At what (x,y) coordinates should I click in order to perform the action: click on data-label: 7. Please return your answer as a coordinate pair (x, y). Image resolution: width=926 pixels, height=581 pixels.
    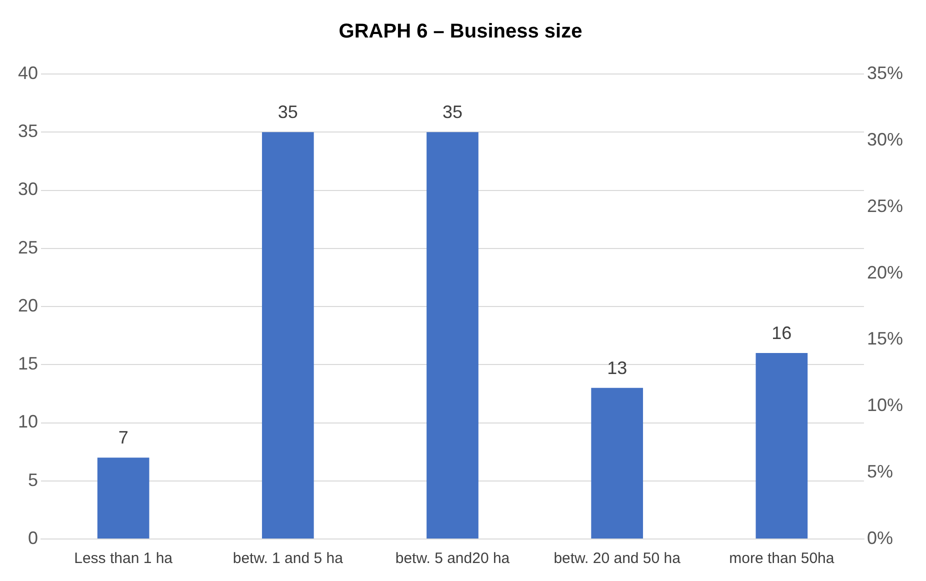
    Looking at the image, I should click on (123, 438).